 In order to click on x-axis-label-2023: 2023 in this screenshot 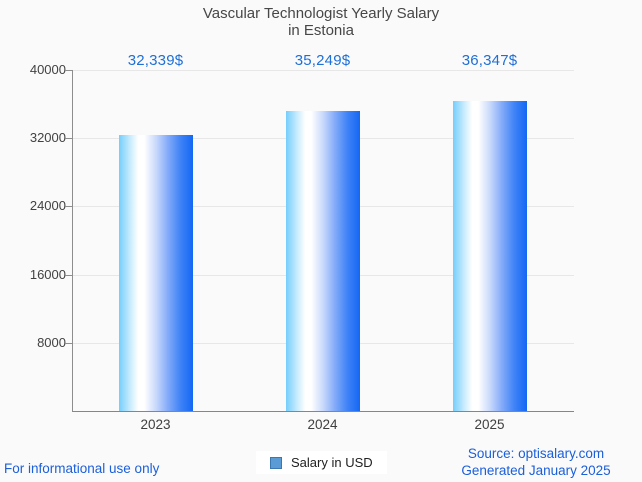, I will do `click(155, 424)`.